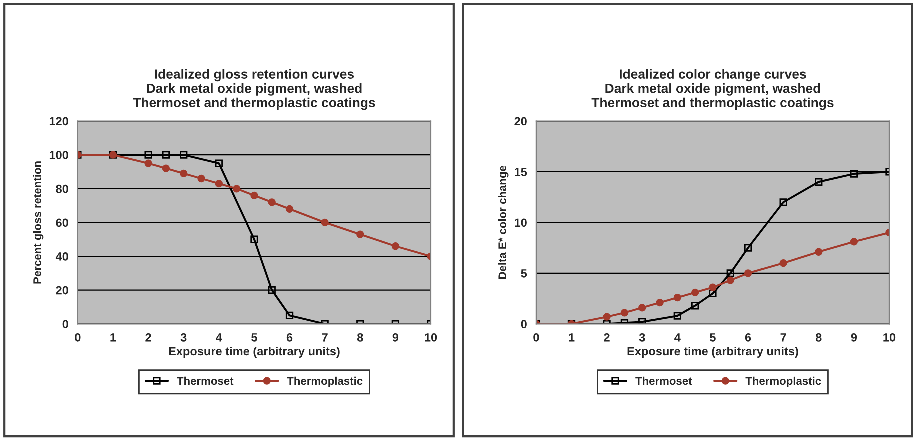  What do you see at coordinates (521, 172) in the screenshot?
I see `y-tick-label: 15` at bounding box center [521, 172].